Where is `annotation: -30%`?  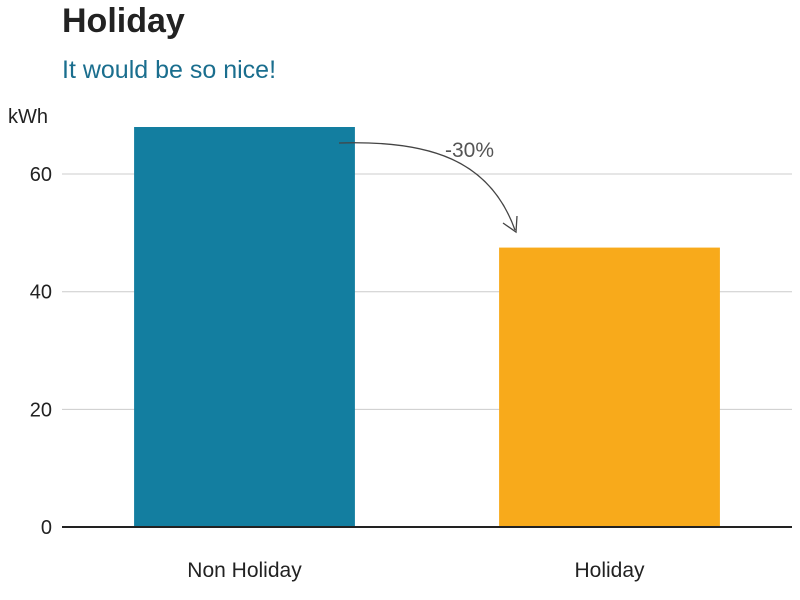 annotation: -30% is located at coordinates (428, 186).